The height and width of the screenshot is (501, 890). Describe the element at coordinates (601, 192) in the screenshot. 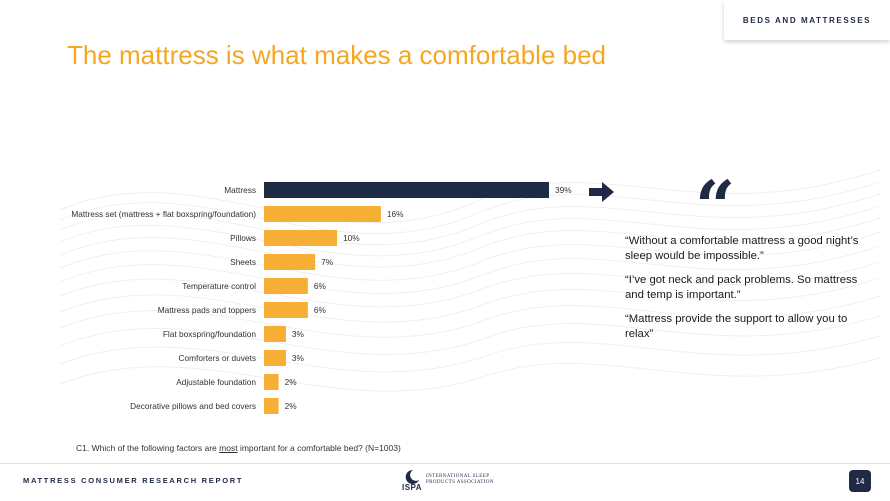

I see `arrow-right-icon` at that location.